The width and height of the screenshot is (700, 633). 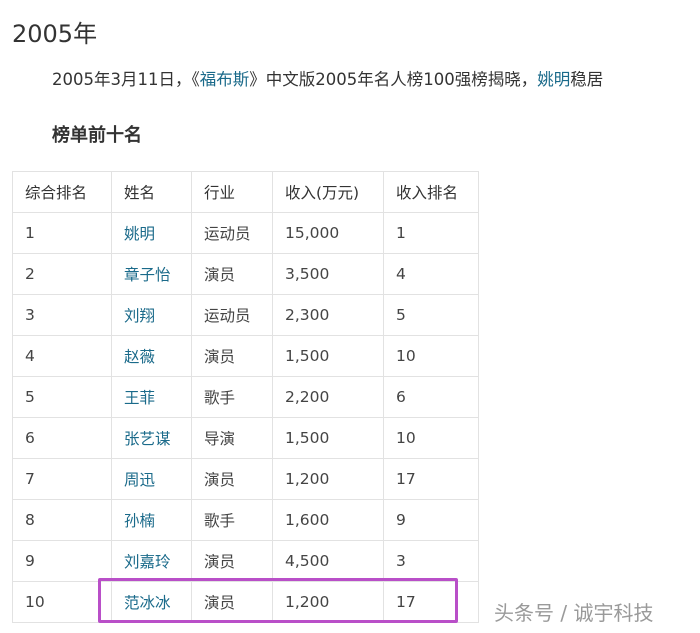 I want to click on table-row: 10 范冰冰 演员 1,200 17, so click(x=245, y=602).